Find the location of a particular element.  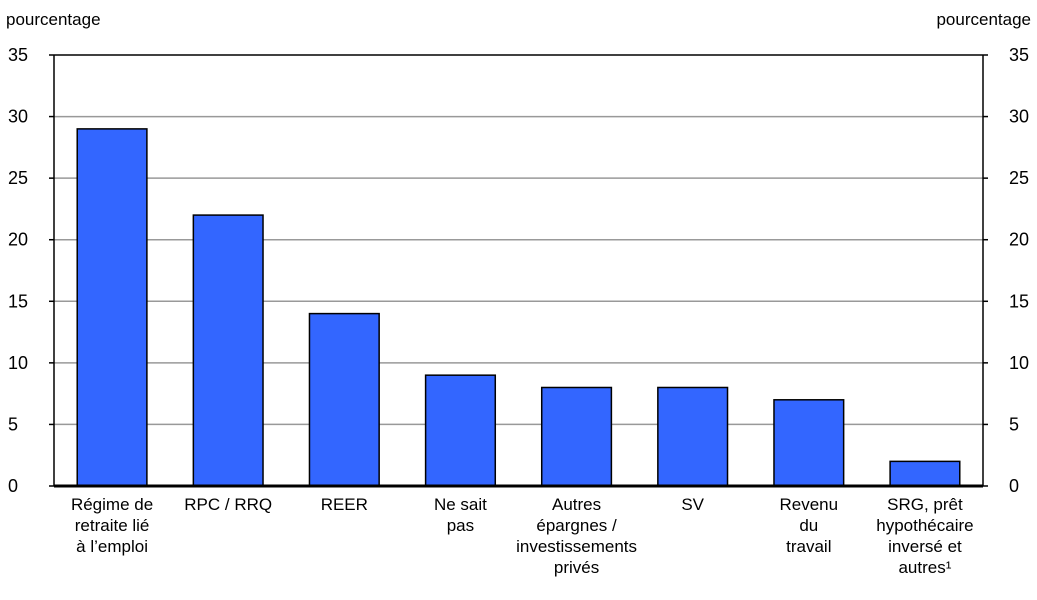

y-tick-label-left: 10 is located at coordinates (18, 363).